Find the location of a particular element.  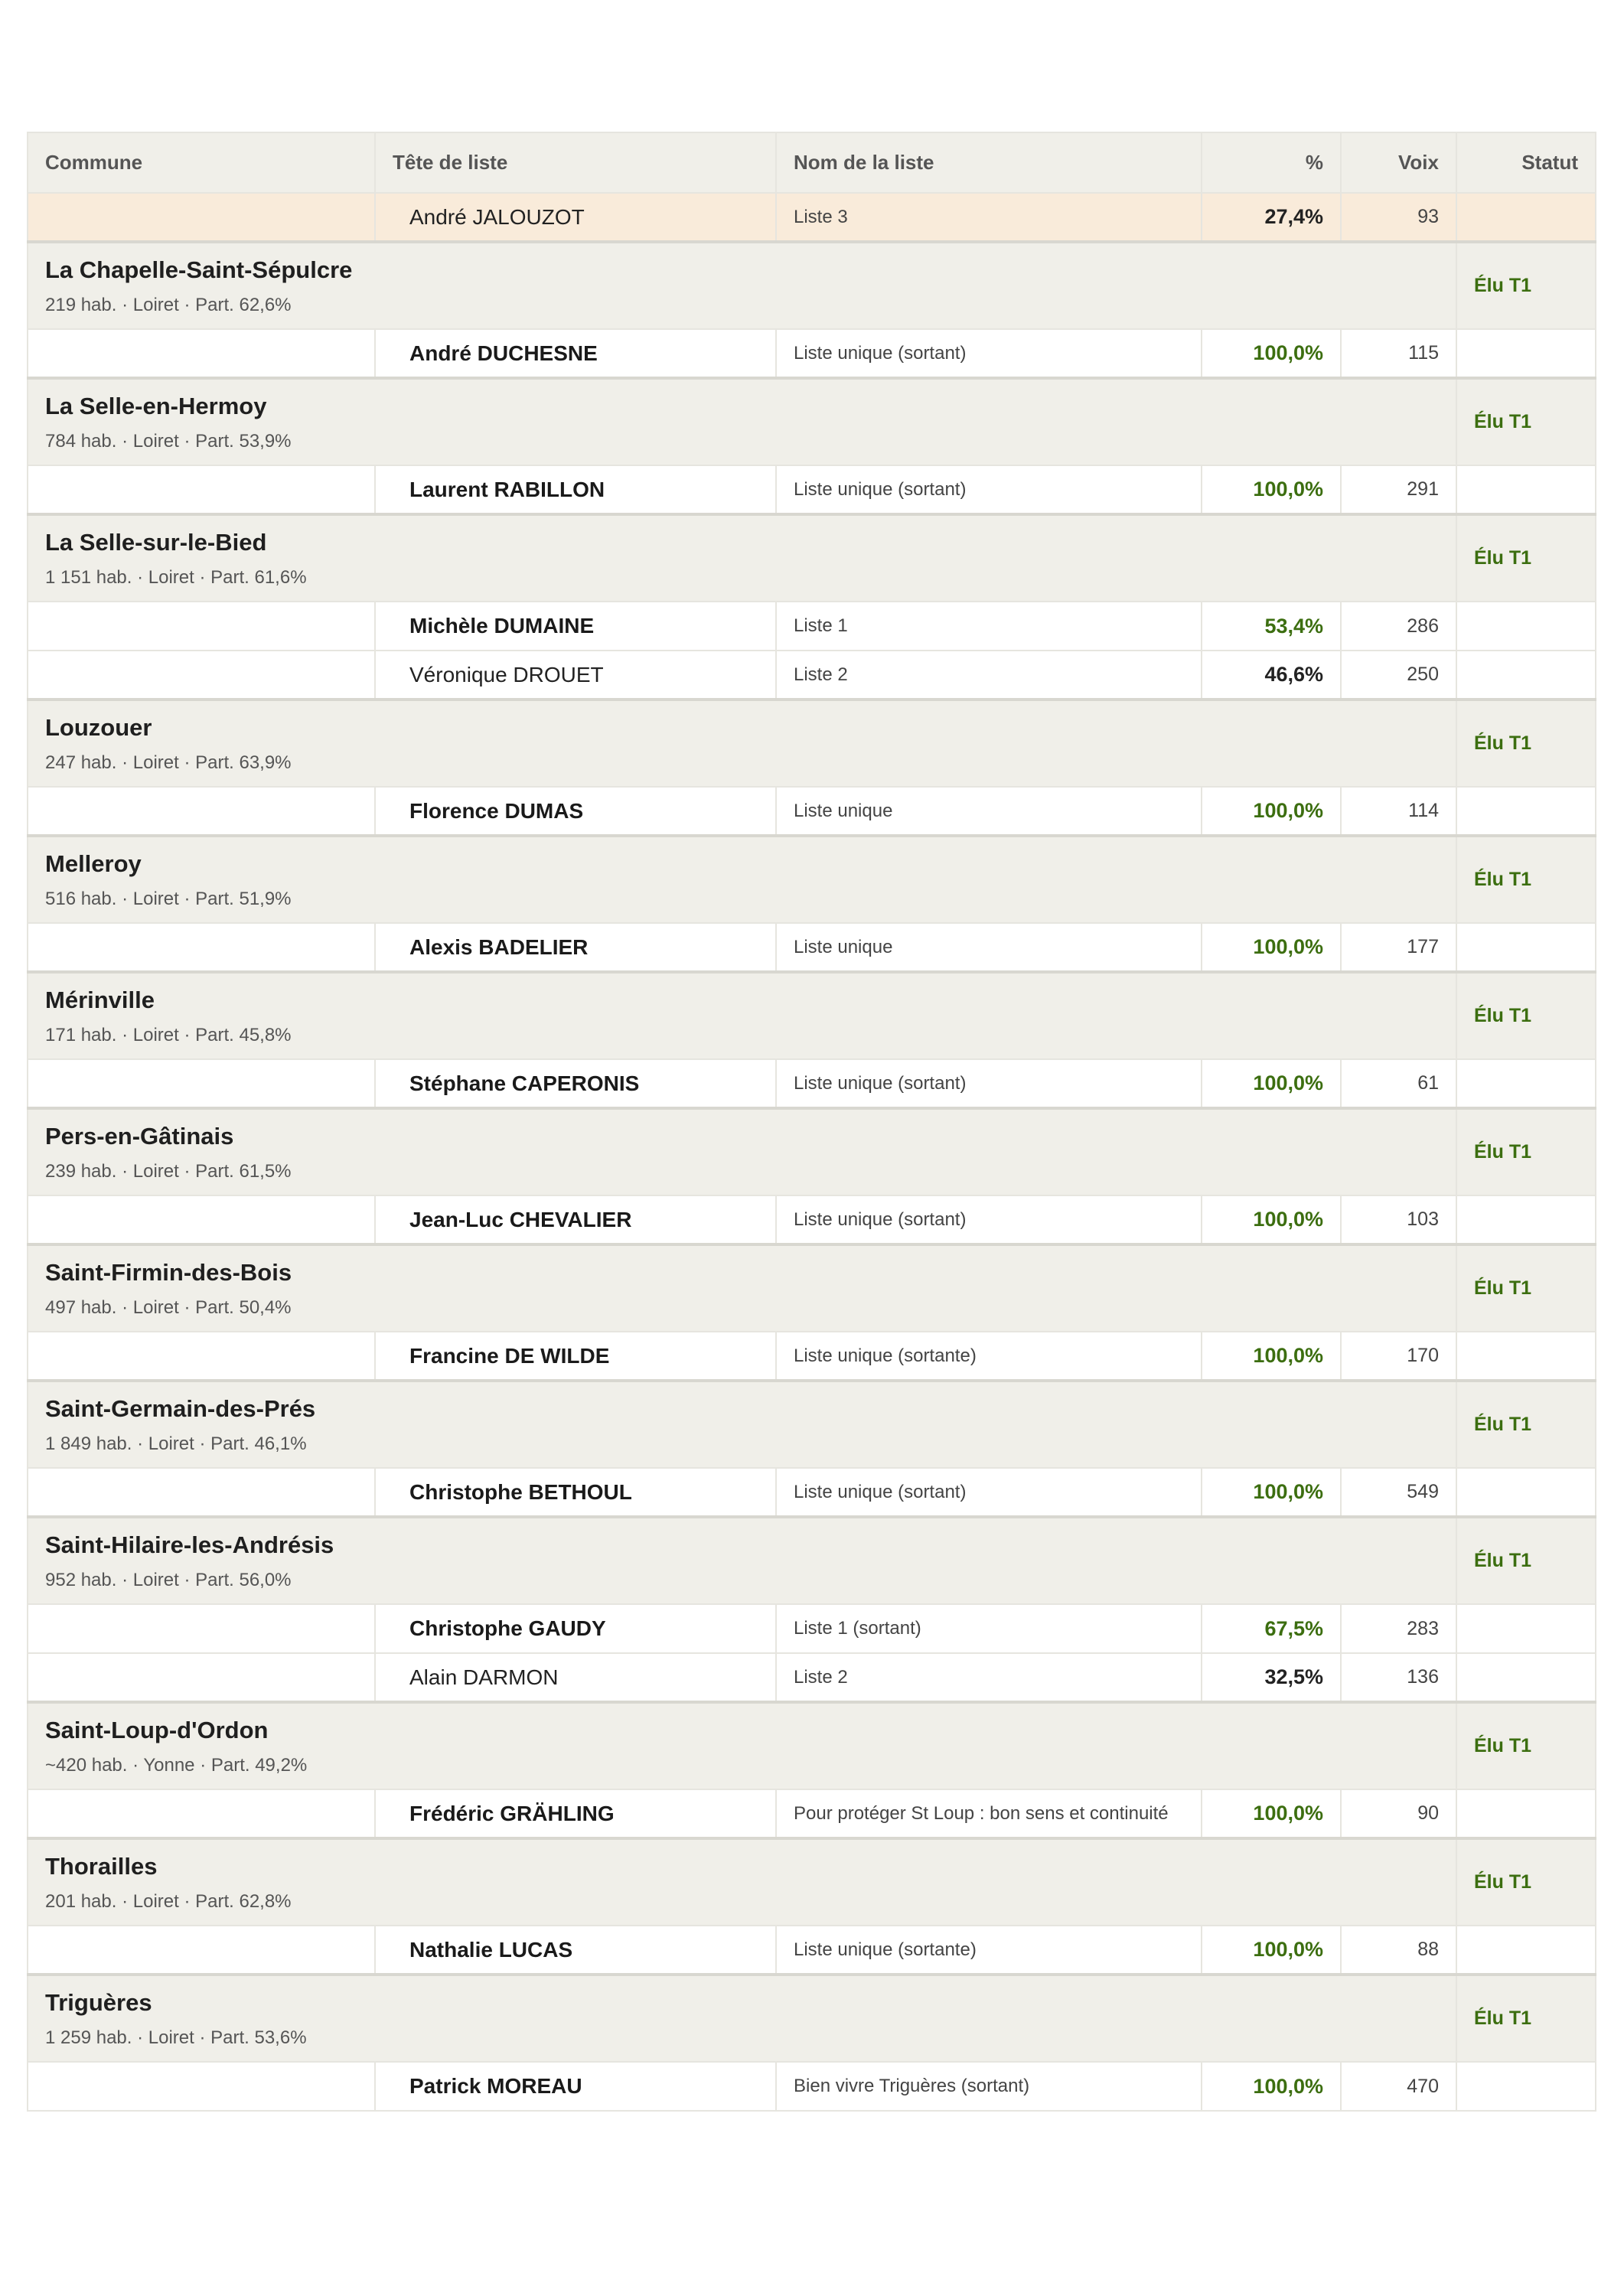

commune-info: Melleroy 516 hab. · Loiret · Part. 51,9% is located at coordinates (742, 879).